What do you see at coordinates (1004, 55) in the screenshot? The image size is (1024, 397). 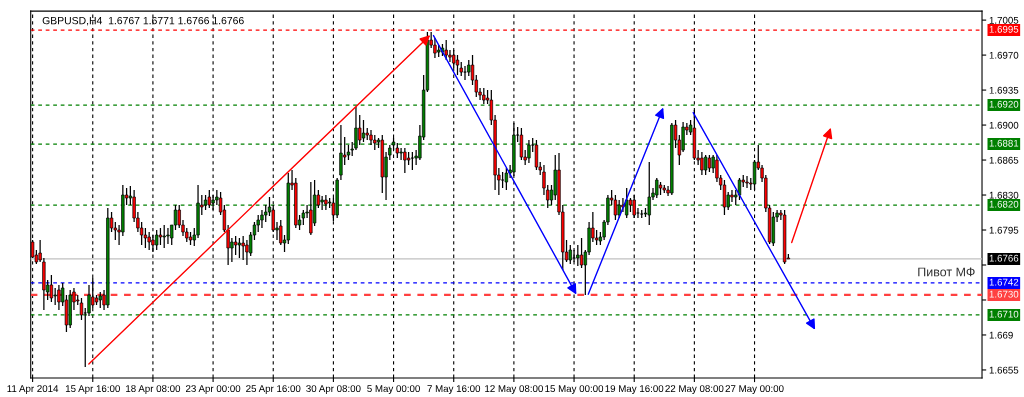 I see `y-tick-label: 1.6970` at bounding box center [1004, 55].